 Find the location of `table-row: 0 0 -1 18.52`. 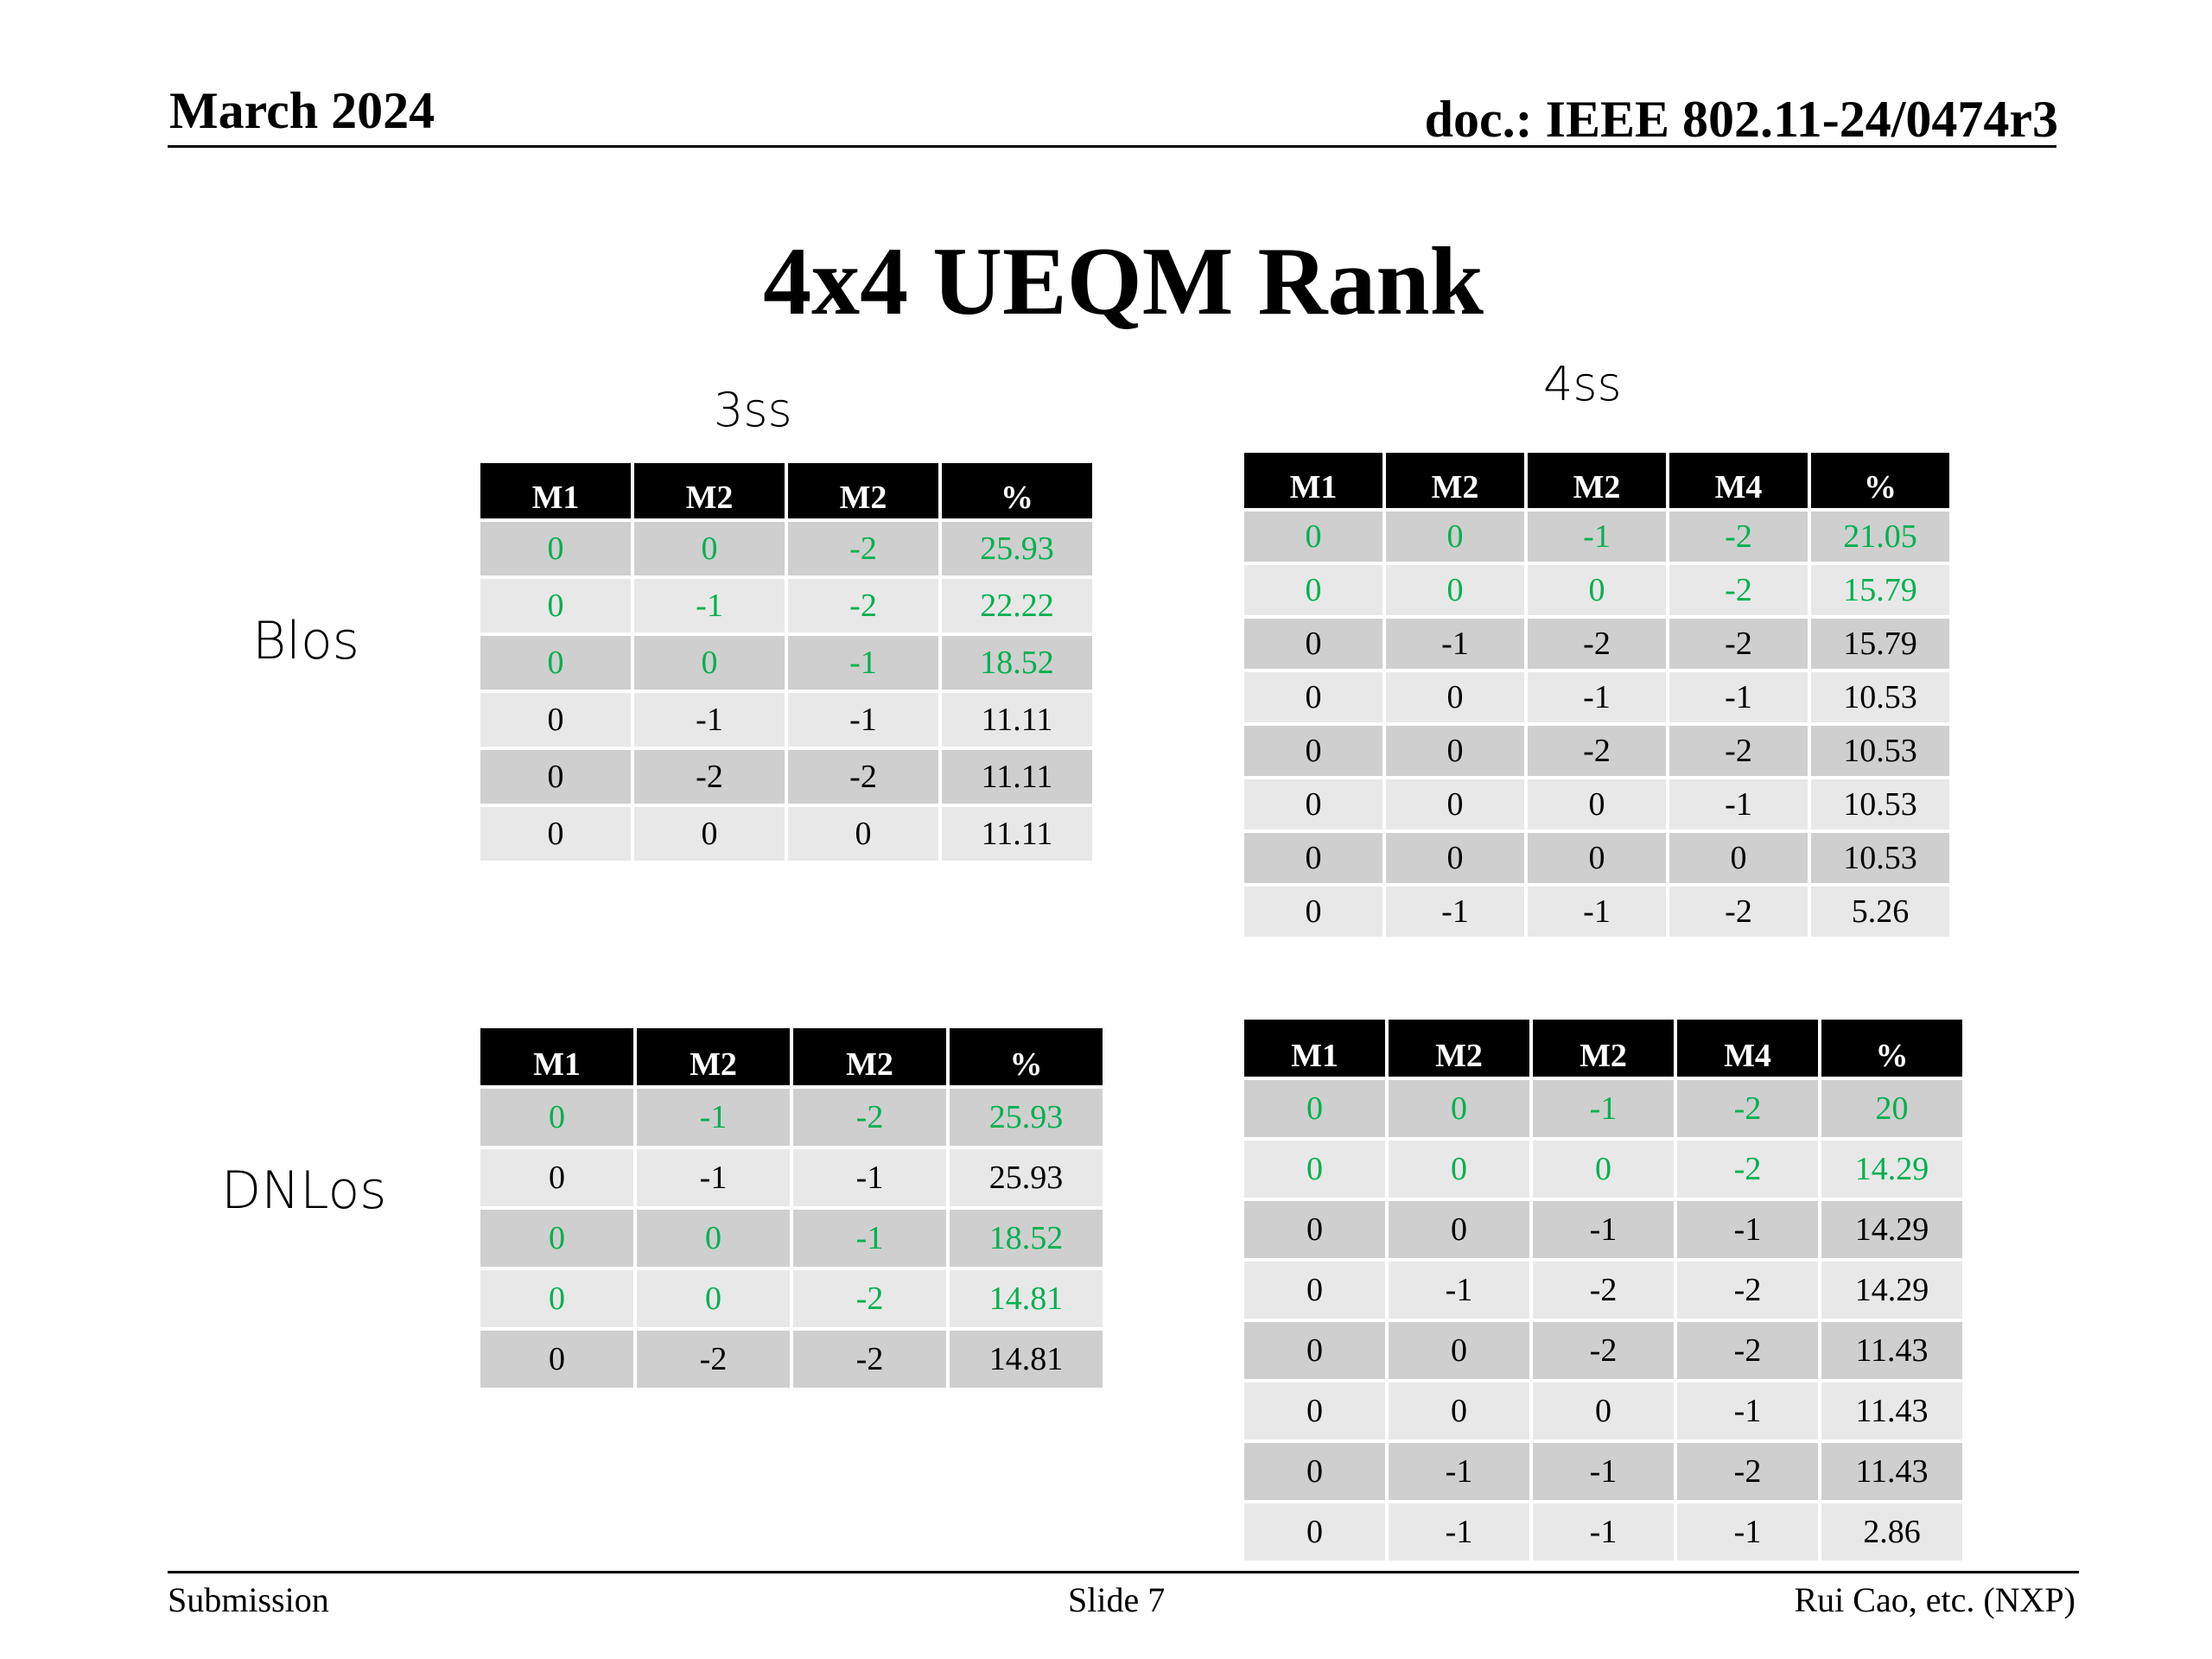

table-row: 0 0 -1 18.52 is located at coordinates (791, 1238).